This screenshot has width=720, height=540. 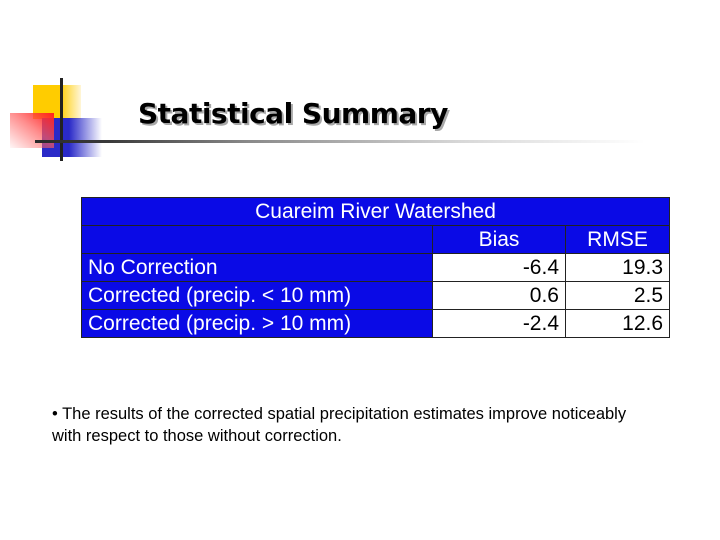 I want to click on table-row: Corrected (precip. < 10 mm) 0.6 2.5, so click(x=376, y=295).